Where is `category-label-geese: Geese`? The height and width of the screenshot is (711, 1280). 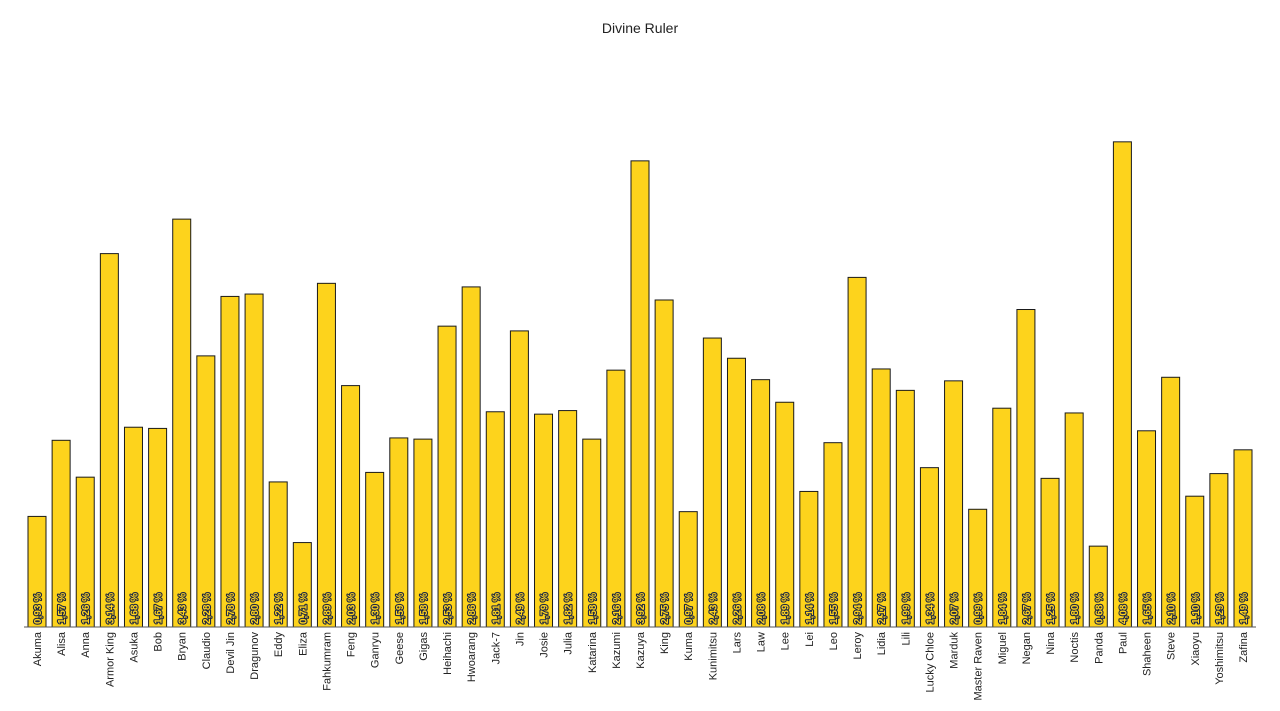
category-label-geese: Geese is located at coordinates (400, 648).